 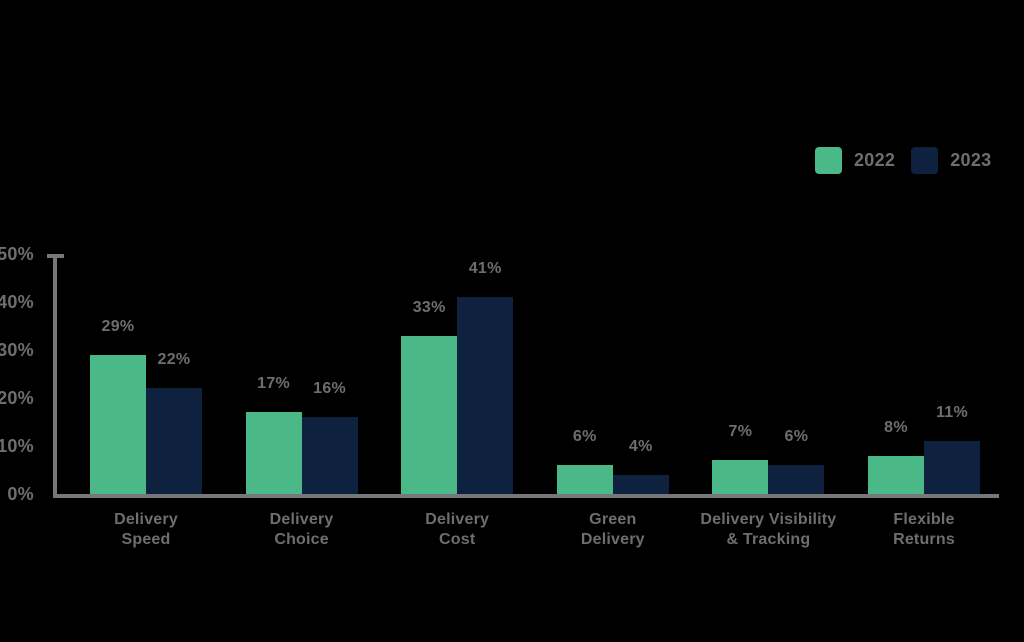 What do you see at coordinates (526, 496) in the screenshot?
I see `x-axis-line` at bounding box center [526, 496].